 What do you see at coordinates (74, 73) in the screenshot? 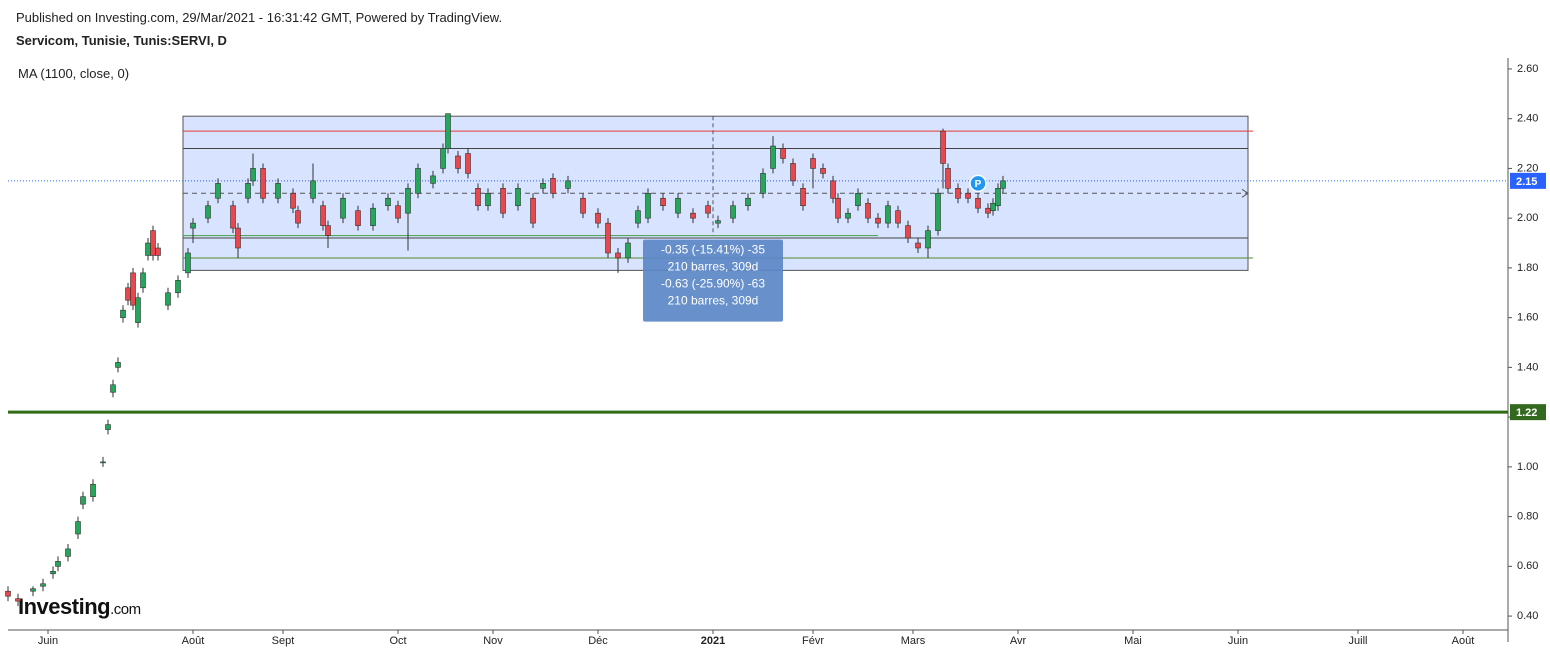
I see `indicator: MA (1100, close, 0)` at bounding box center [74, 73].